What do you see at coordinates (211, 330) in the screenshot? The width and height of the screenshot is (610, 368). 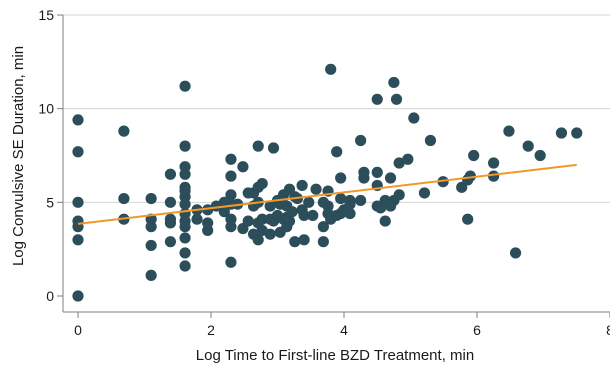 I see `x-tick-label: 2` at bounding box center [211, 330].